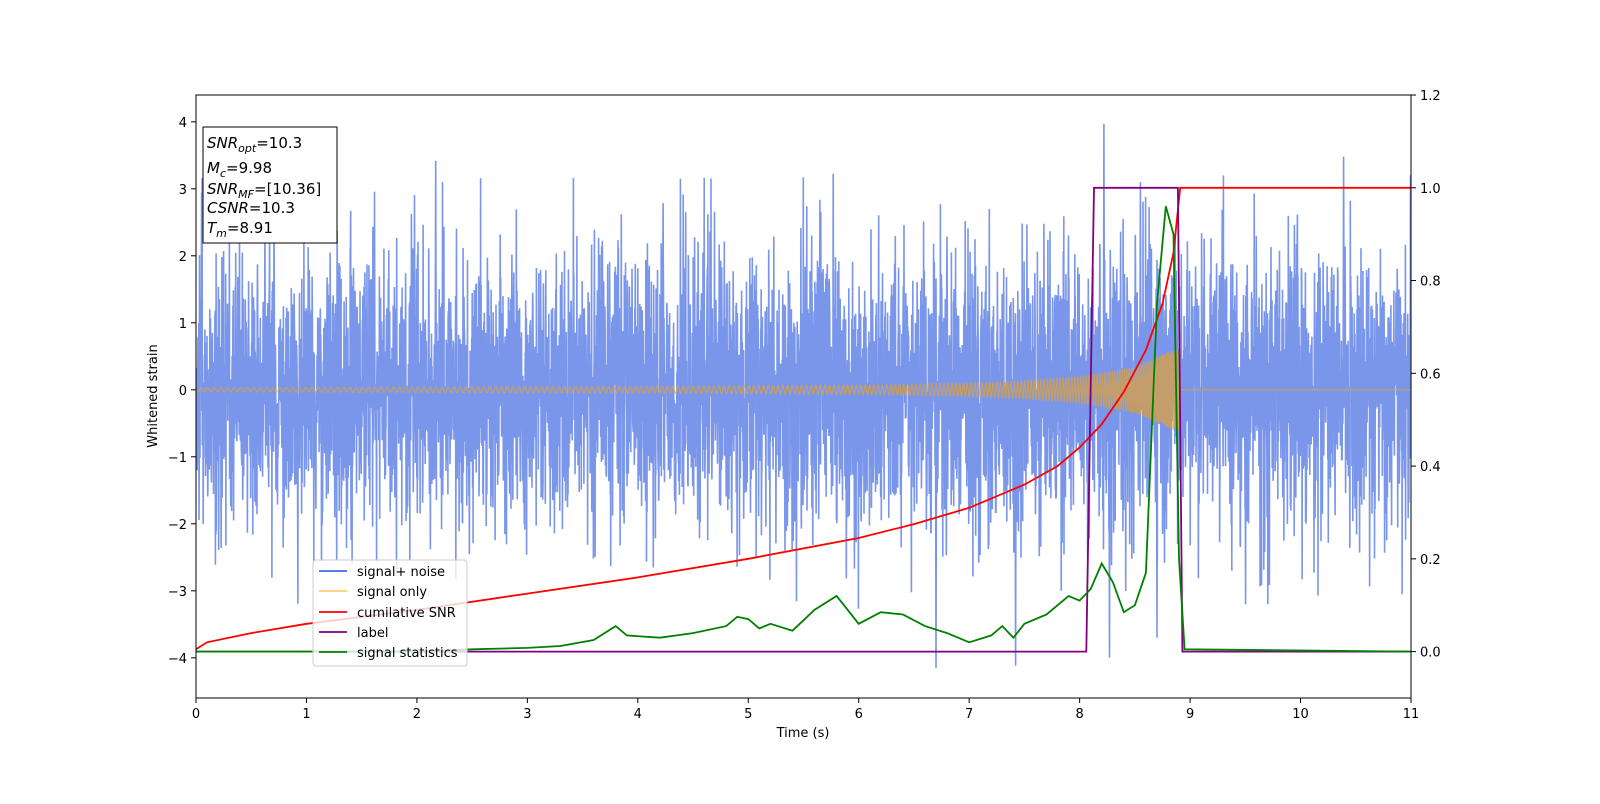 The image size is (1600, 804). Describe the element at coordinates (969, 714) in the screenshot. I see `x-tick-label: 7` at that location.